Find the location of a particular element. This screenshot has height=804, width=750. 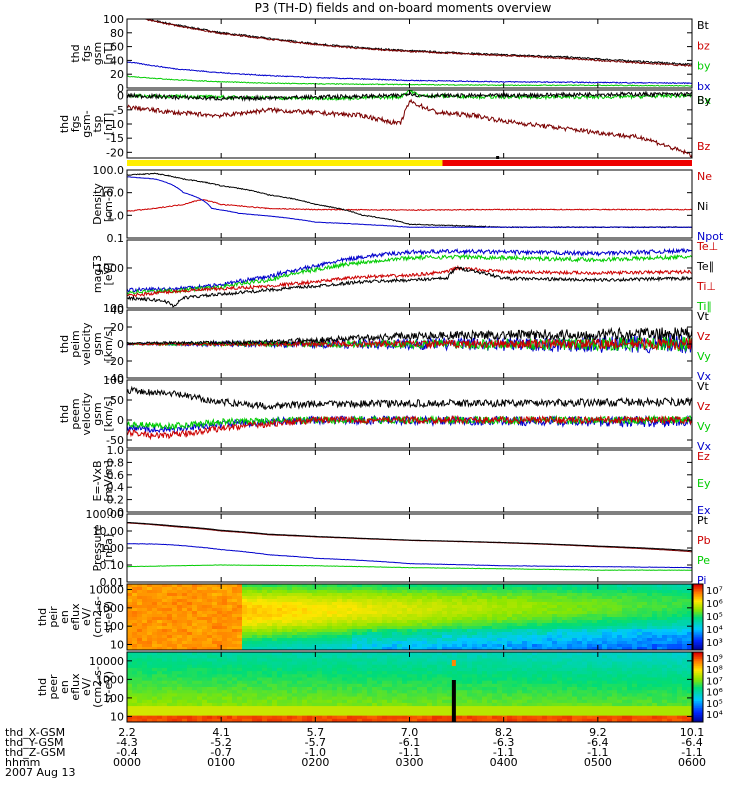

y-tick-label: 100.00 is located at coordinates (105, 514).